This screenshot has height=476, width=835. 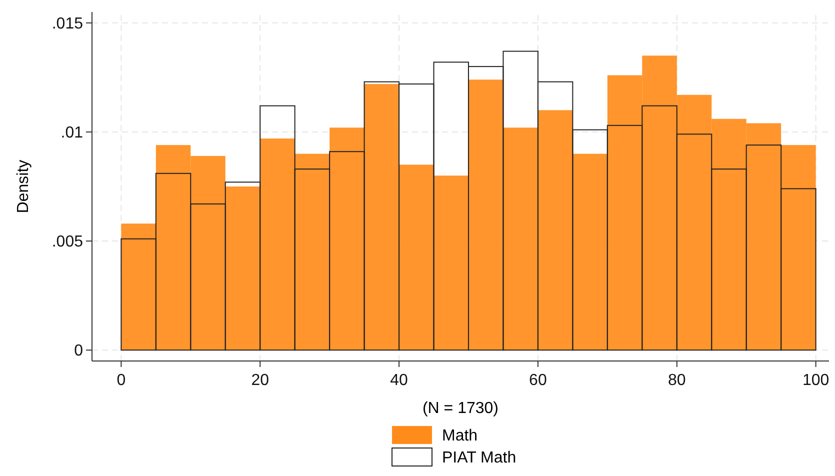 What do you see at coordinates (677, 380) in the screenshot?
I see `x-tick-label: 80` at bounding box center [677, 380].